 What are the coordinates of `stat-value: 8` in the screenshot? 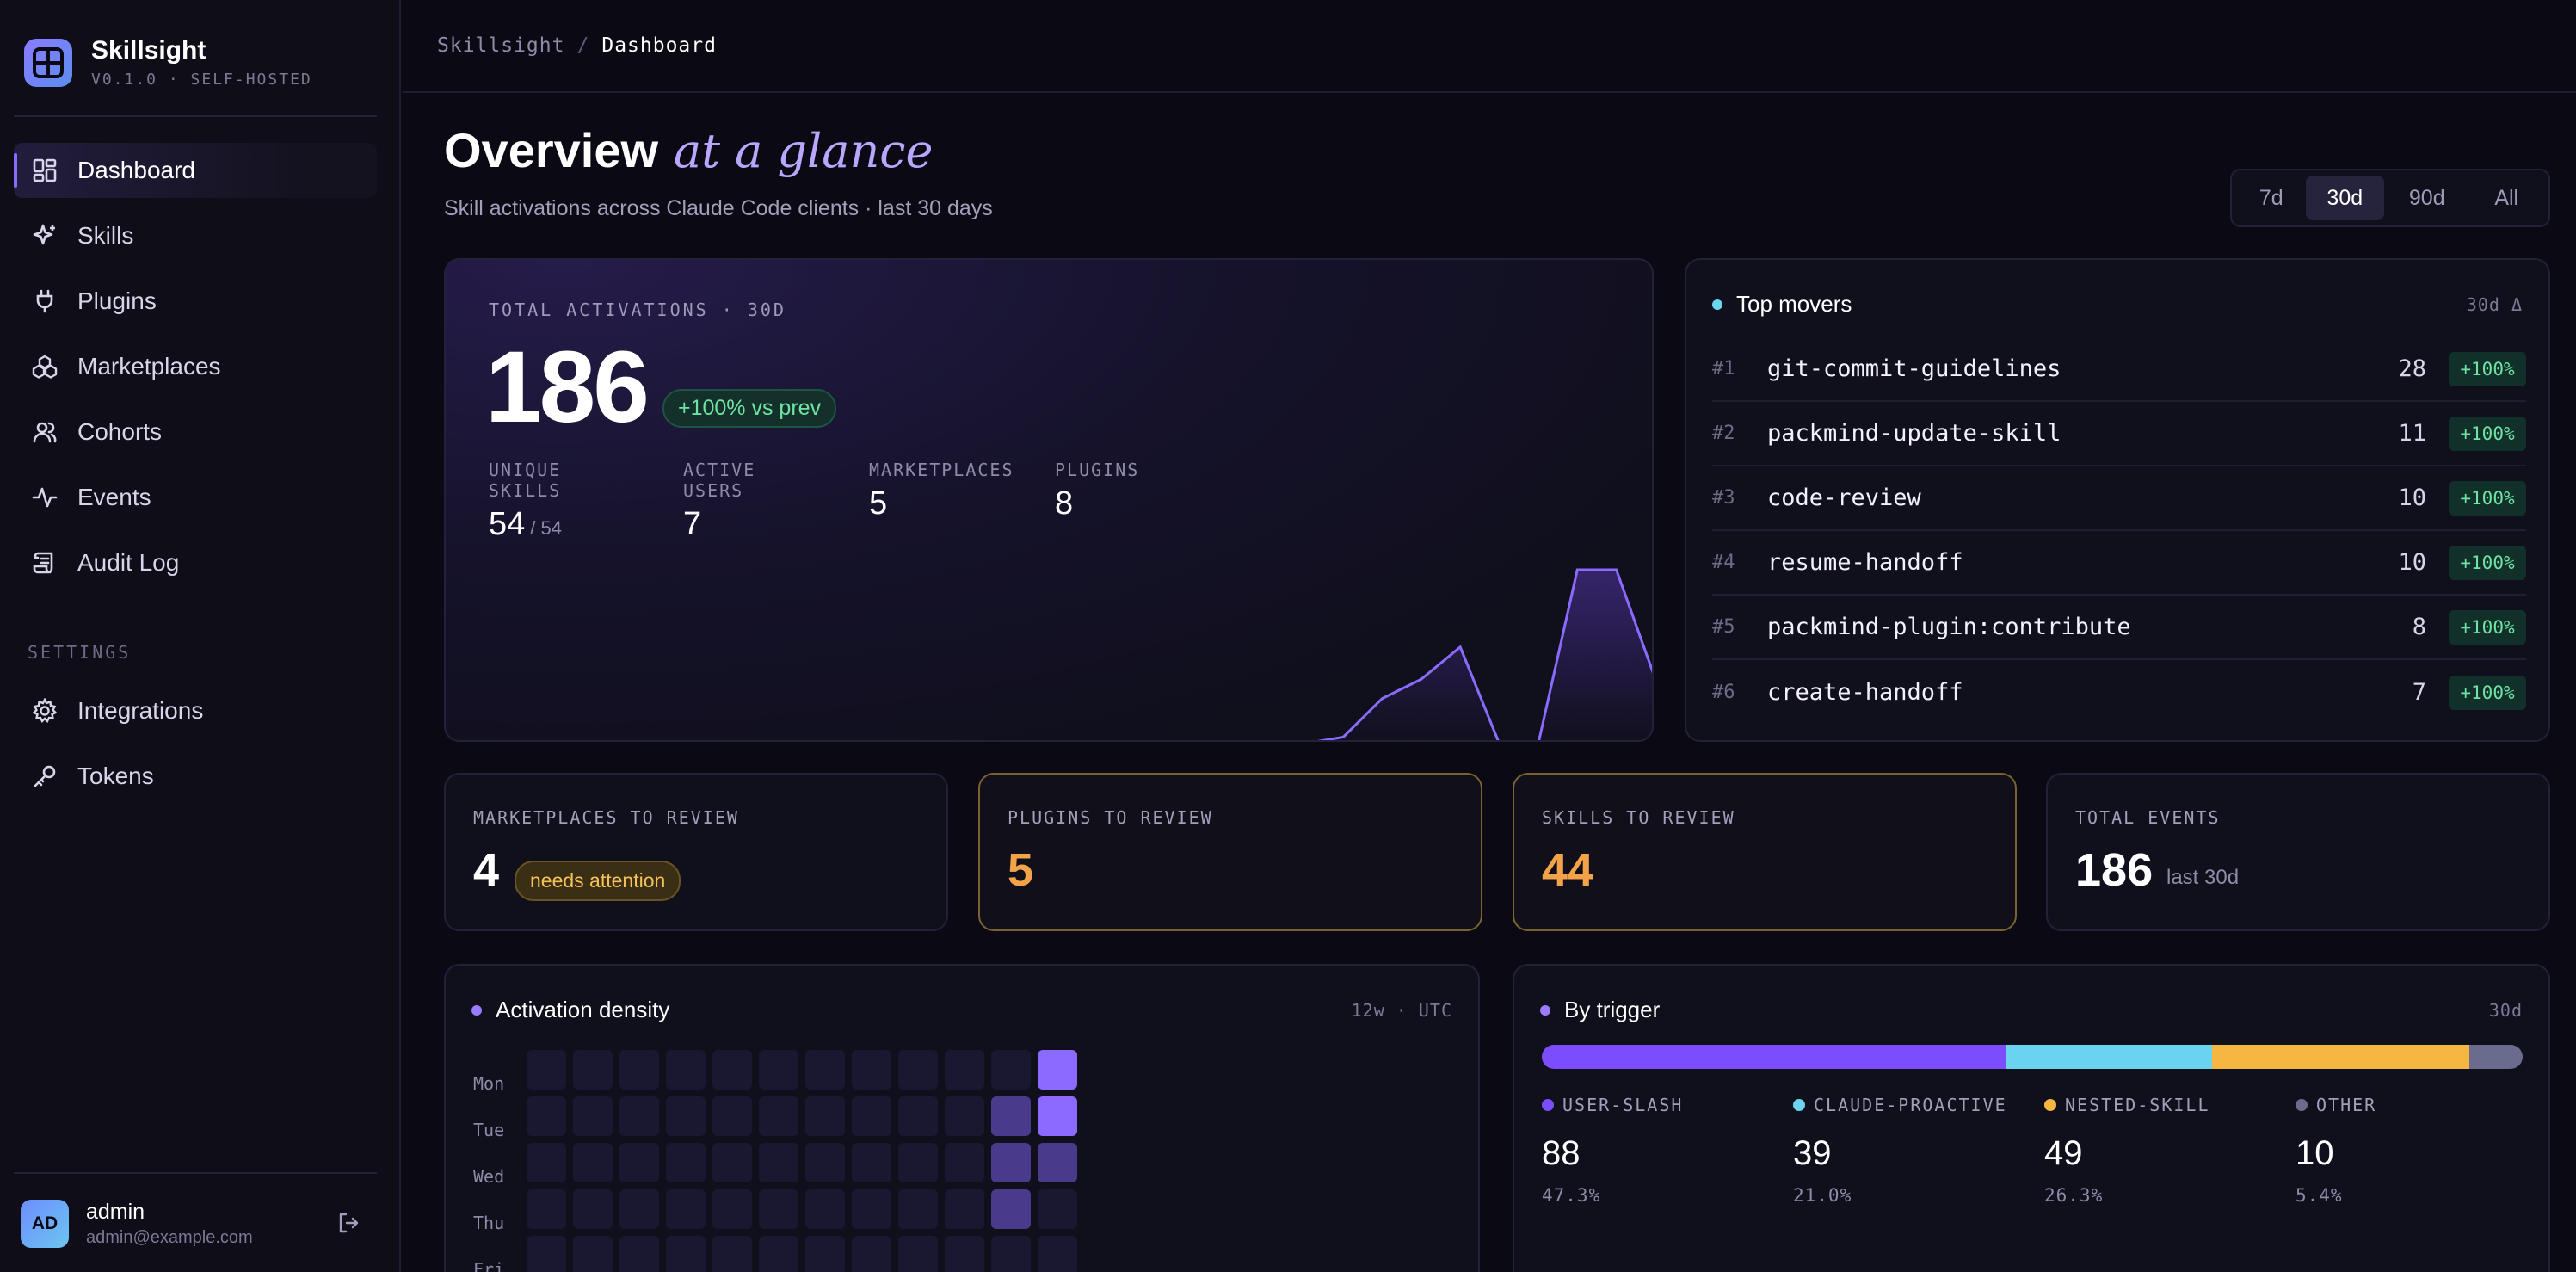 It's located at (1065, 503).